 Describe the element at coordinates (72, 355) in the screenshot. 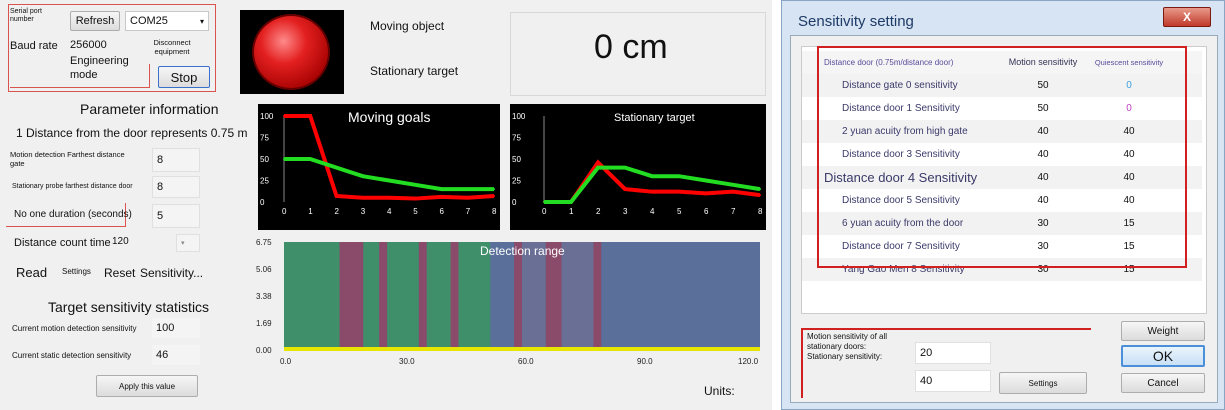

I see `static-sens-label: Current static detection sensitivity` at that location.